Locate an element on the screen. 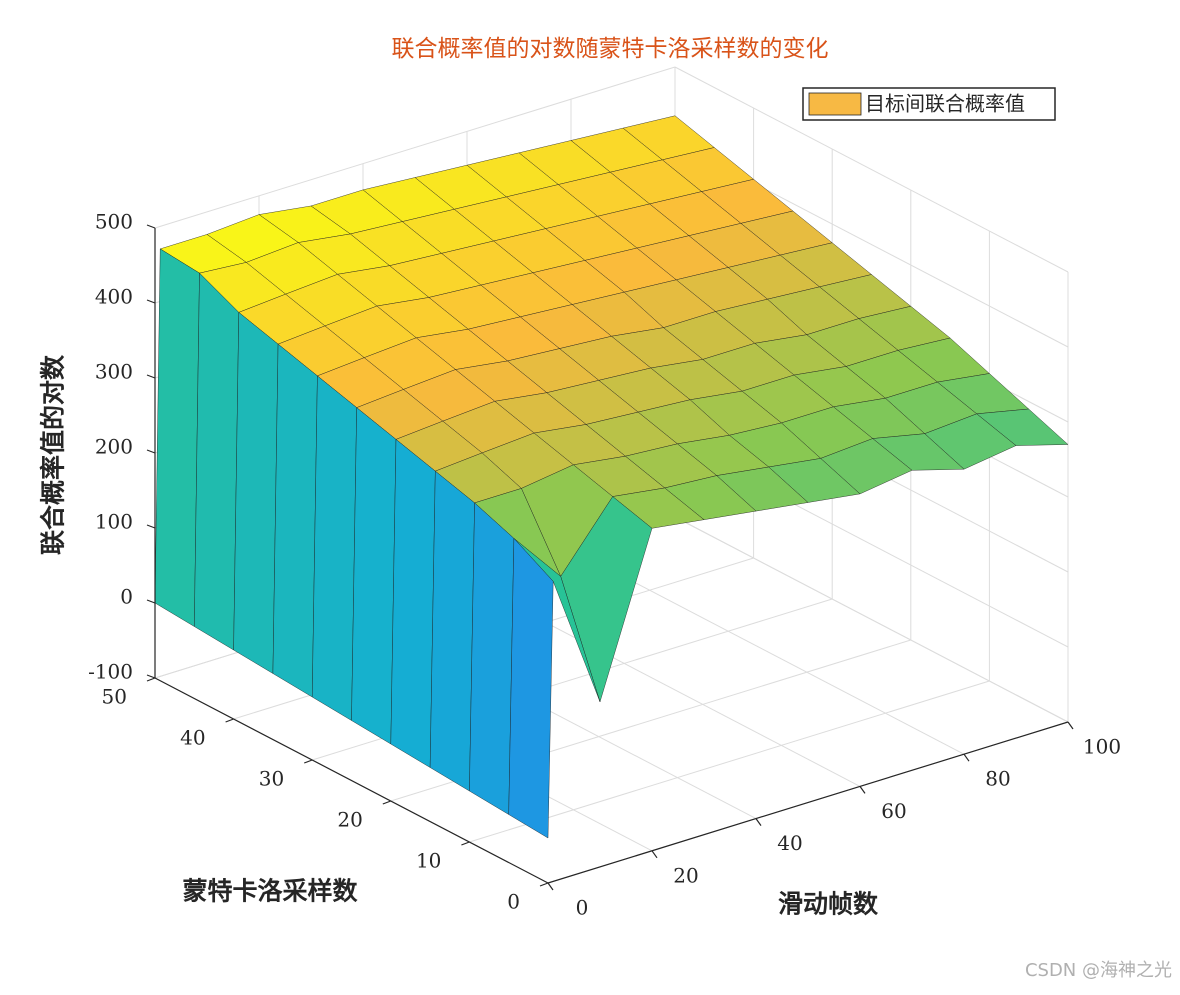 This screenshot has height=995, width=1180. z-tick-label: 400 is located at coordinates (114, 297).